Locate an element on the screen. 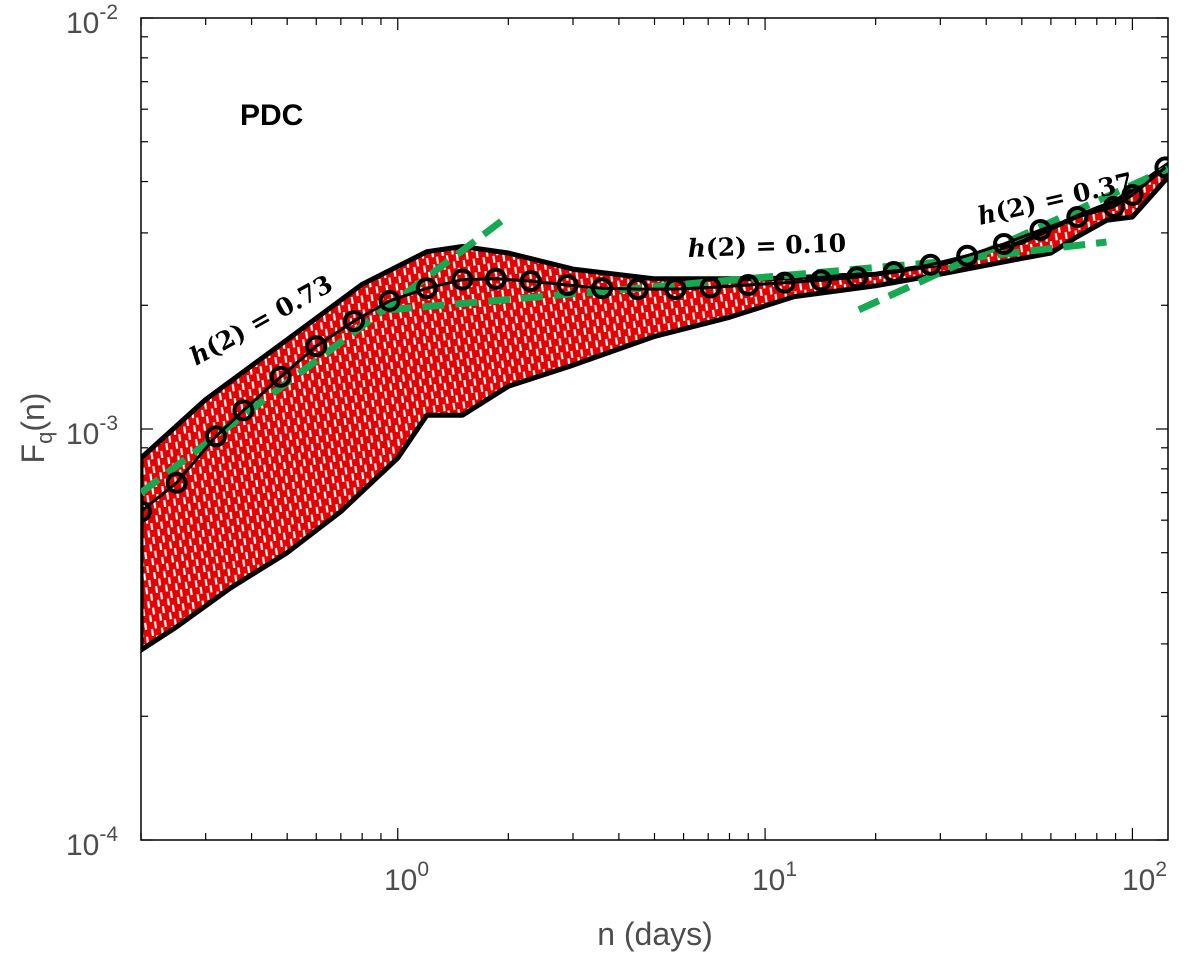 The width and height of the screenshot is (1200, 955). x-tick-labels: 10⁰ 10¹ 10² is located at coordinates (775, 877).